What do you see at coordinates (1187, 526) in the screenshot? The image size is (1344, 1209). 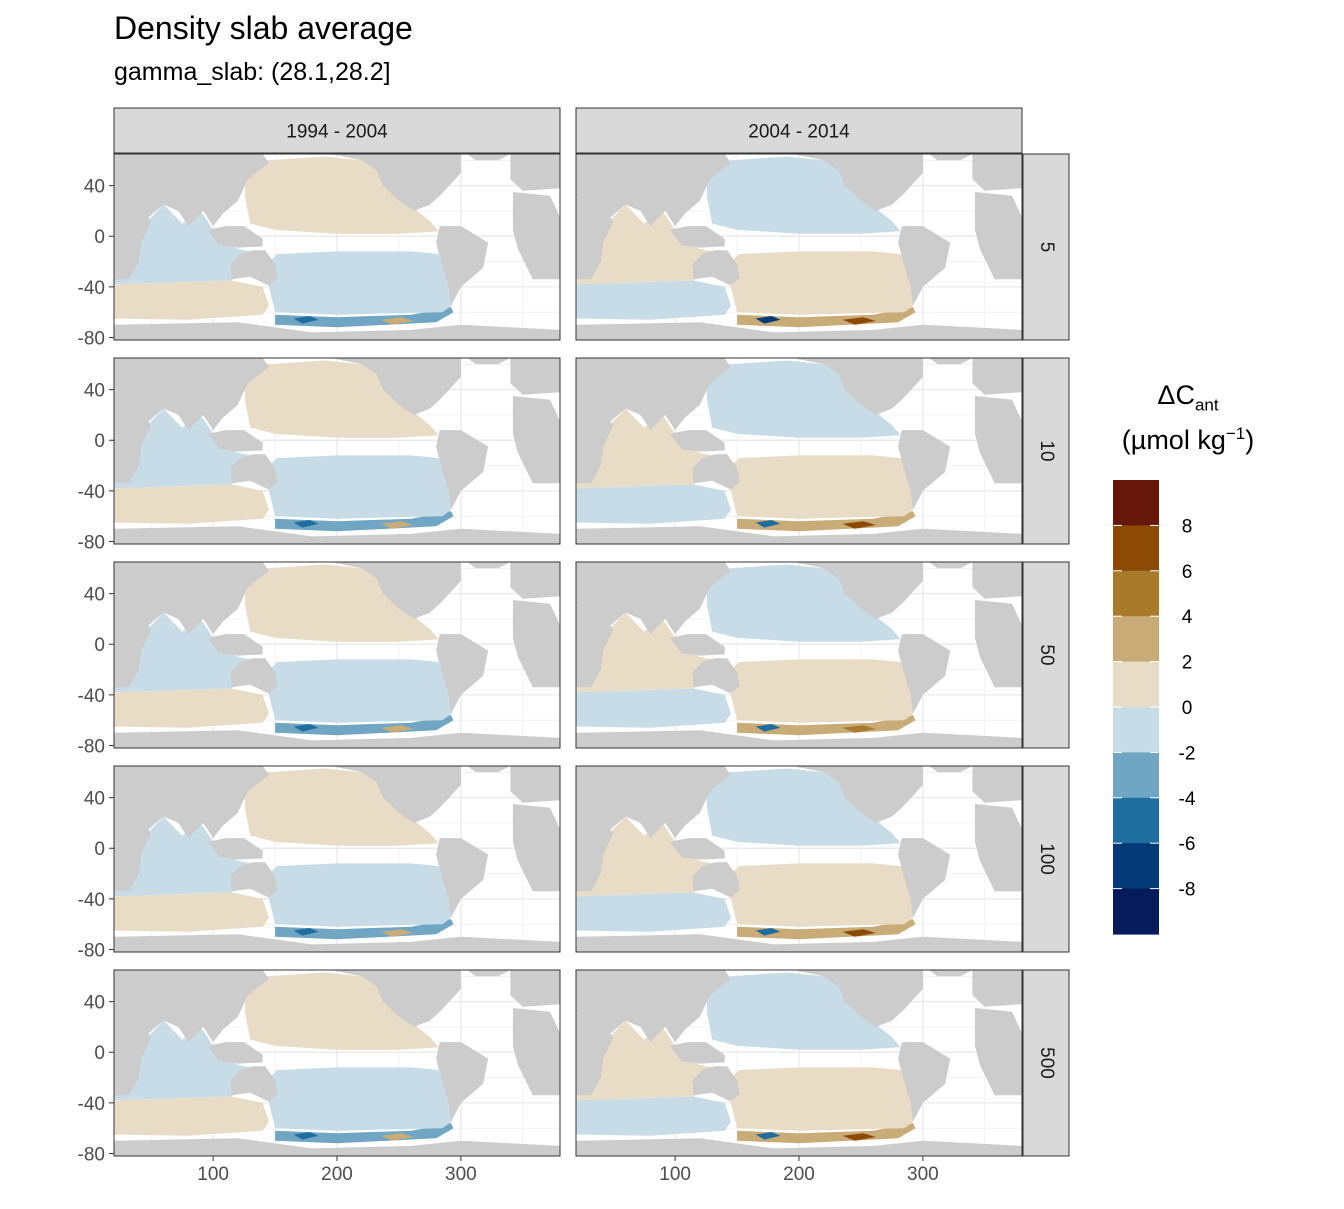 I see `legend-label: 8` at bounding box center [1187, 526].